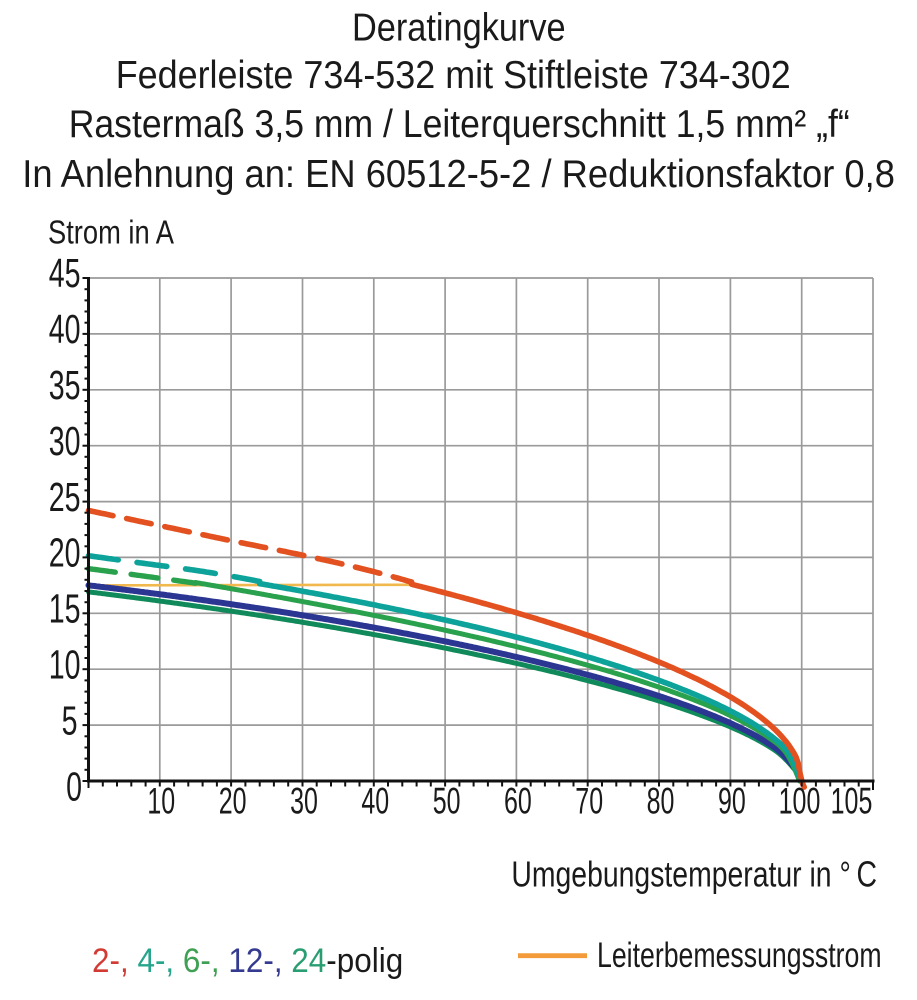  What do you see at coordinates (65, 497) in the screenshot?
I see `svg-text: 25` at bounding box center [65, 497].